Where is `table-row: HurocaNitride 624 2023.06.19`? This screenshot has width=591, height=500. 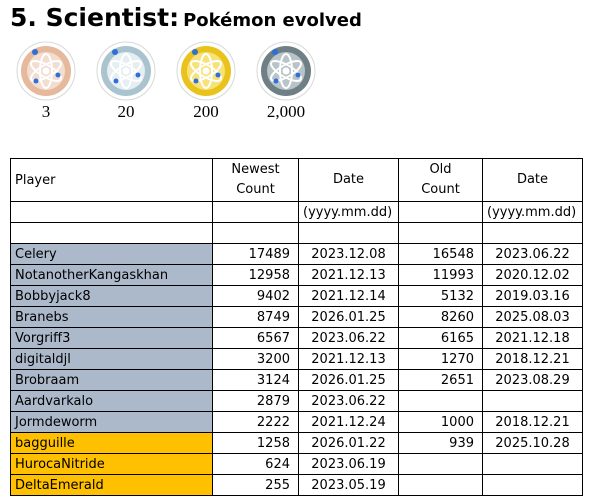 table-row: HurocaNitride 624 2023.06.19 is located at coordinates (296, 464).